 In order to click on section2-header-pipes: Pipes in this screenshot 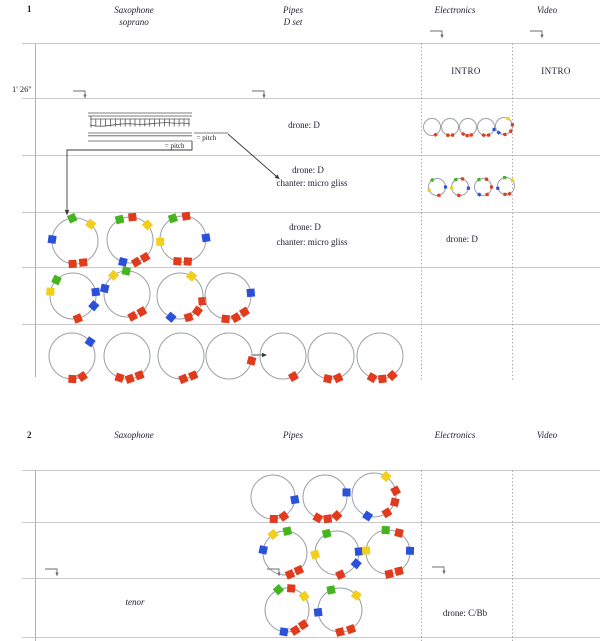, I will do `click(293, 435)`.